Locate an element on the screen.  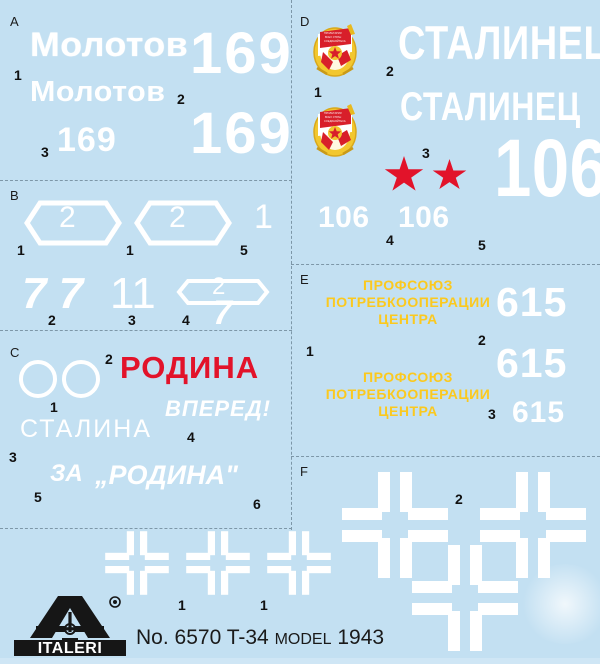
divider-e-f is located at coordinates (445, 456).